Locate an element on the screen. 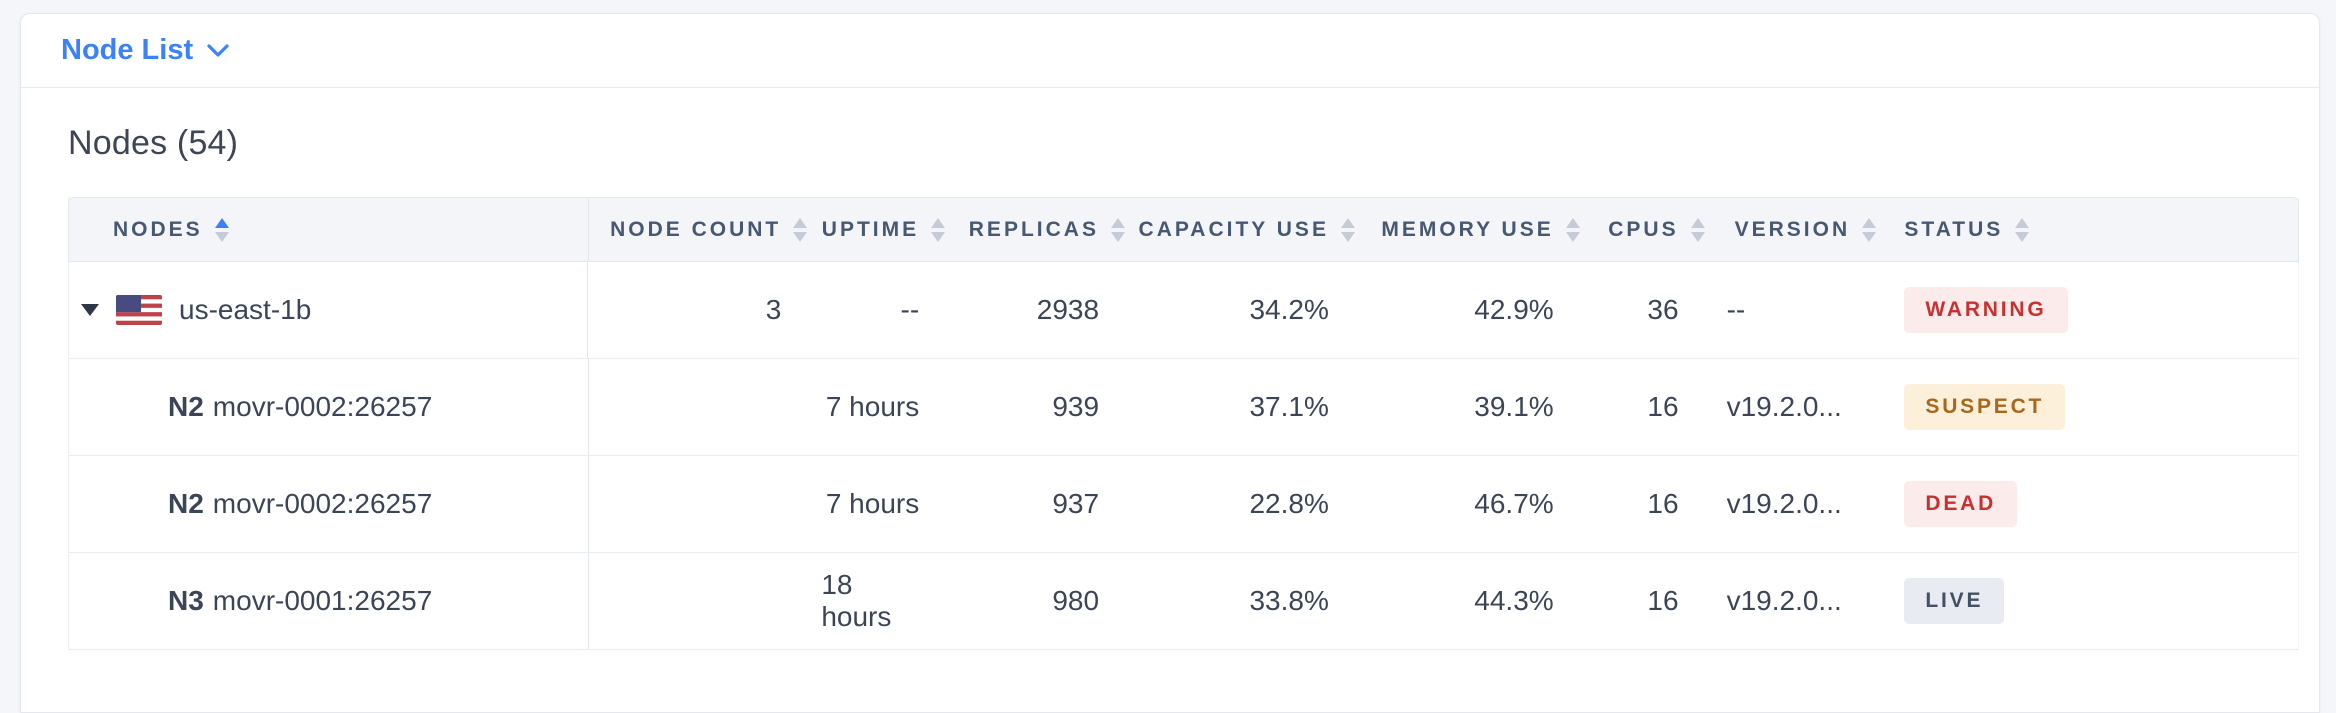 The width and height of the screenshot is (2336, 713). column-header-version: VERSION is located at coordinates (1808, 229).